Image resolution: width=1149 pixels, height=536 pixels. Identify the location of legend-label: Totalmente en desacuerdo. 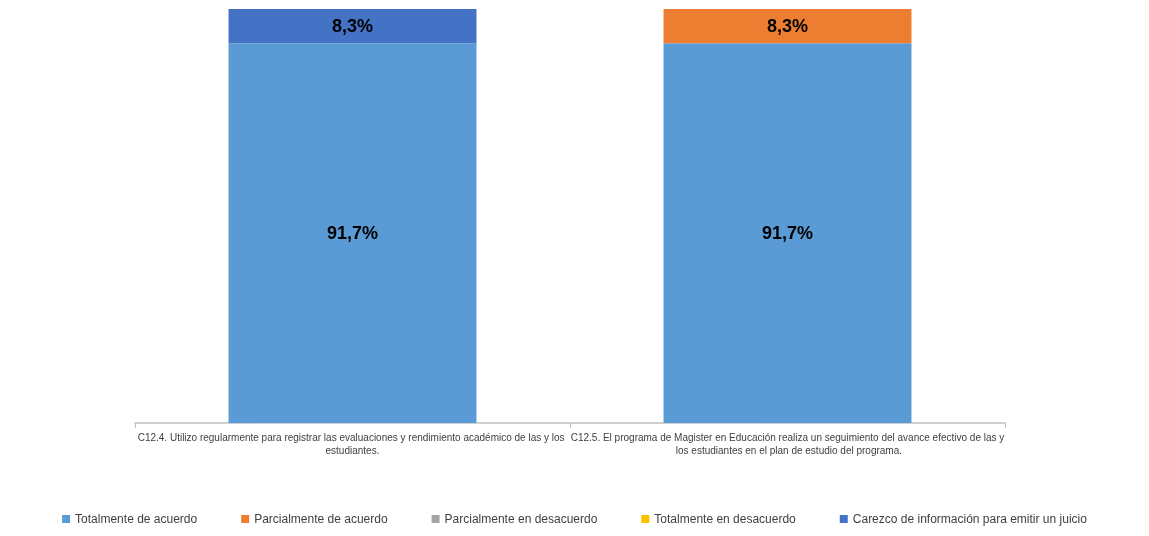
(725, 519).